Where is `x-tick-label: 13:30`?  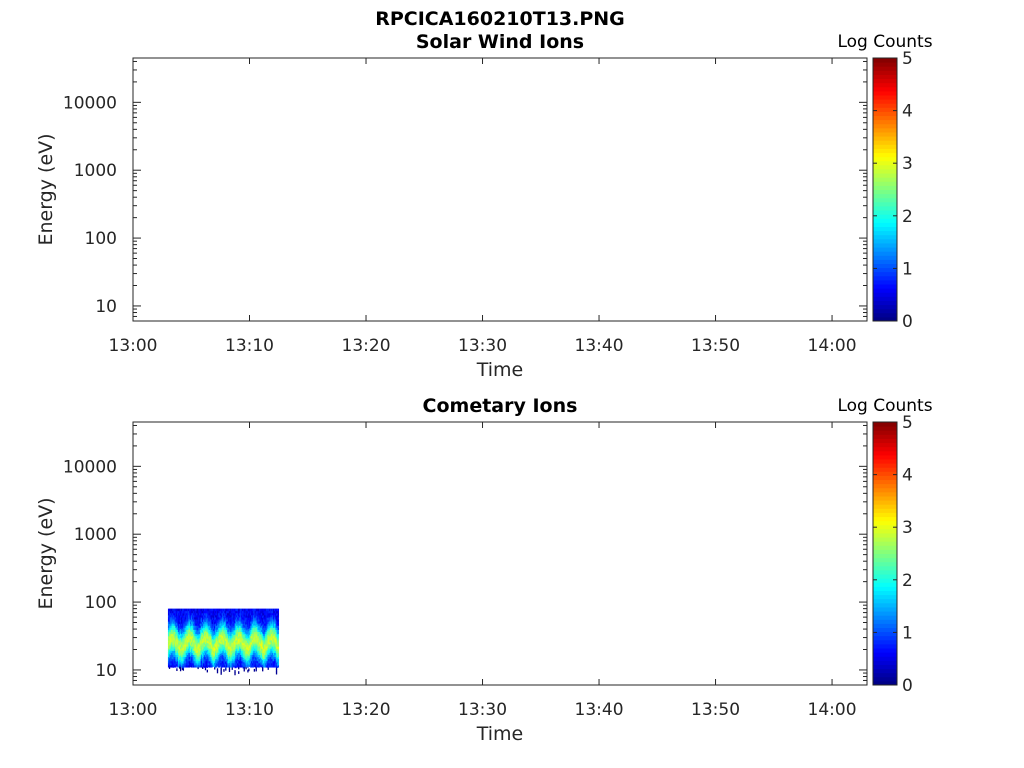
x-tick-label: 13:30 is located at coordinates (482, 710).